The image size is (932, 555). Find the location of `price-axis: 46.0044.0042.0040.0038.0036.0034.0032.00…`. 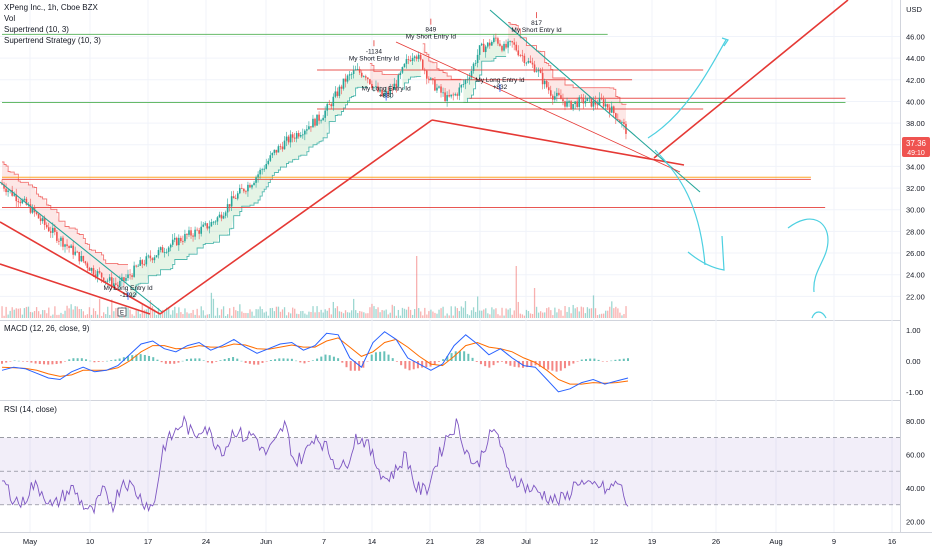

price-axis: 46.0044.0042.0040.0038.0036.0034.0032.00… is located at coordinates (915, 279).